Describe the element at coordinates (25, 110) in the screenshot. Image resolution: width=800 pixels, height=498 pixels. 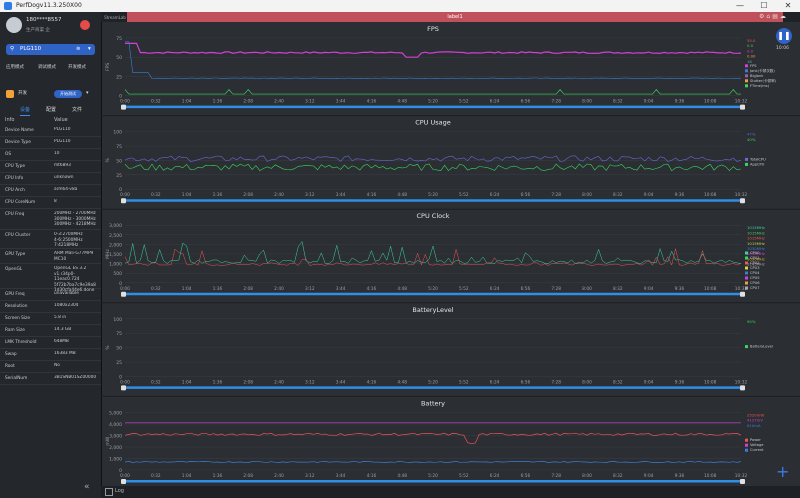
I see `tab-device: 设备` at that location.